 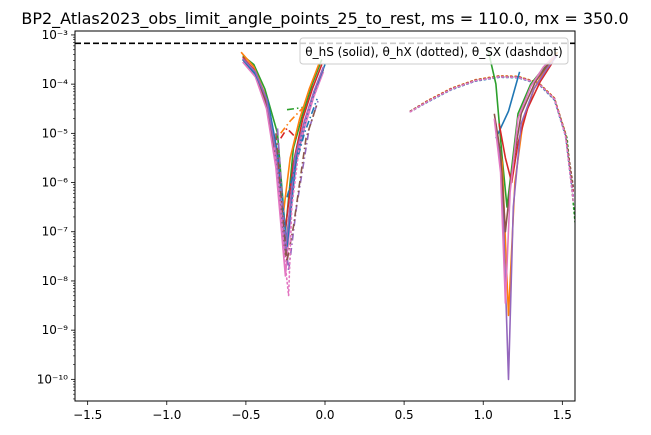 I want to click on x-axis-ticks: −1.5 −1.0 −0.5 0.0 0.5 1.0 1.5, so click(x=322, y=411).